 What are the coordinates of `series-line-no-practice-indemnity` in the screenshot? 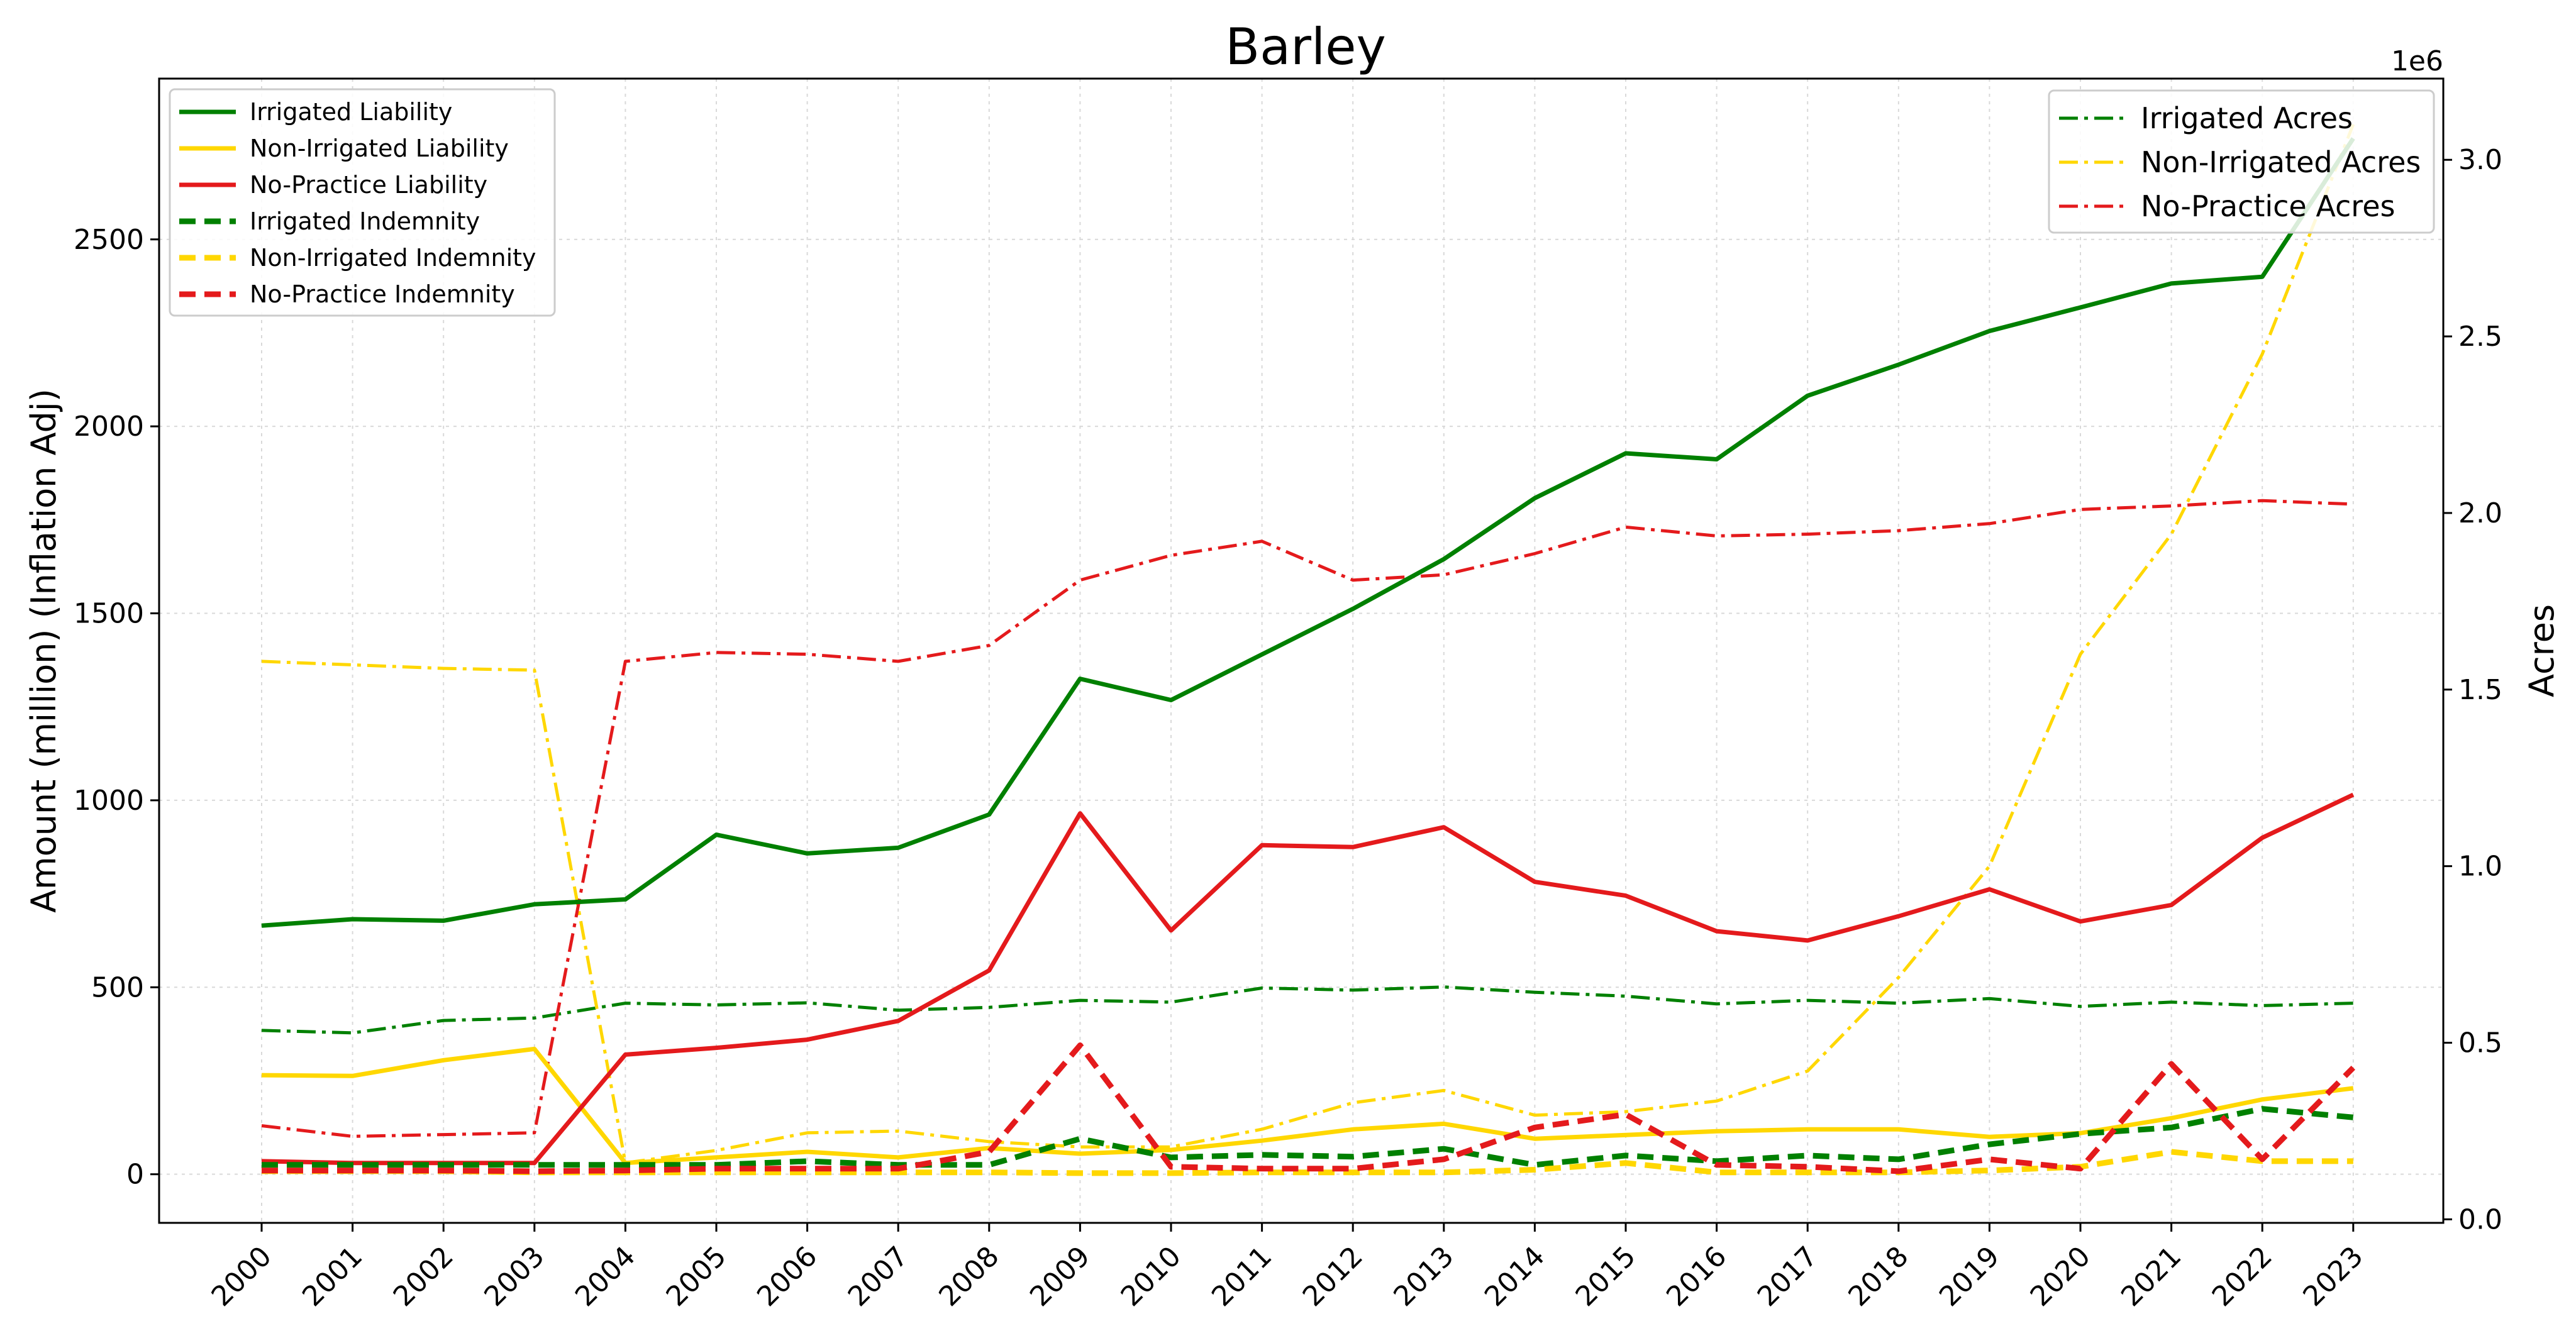 It's located at (1308, 1108).